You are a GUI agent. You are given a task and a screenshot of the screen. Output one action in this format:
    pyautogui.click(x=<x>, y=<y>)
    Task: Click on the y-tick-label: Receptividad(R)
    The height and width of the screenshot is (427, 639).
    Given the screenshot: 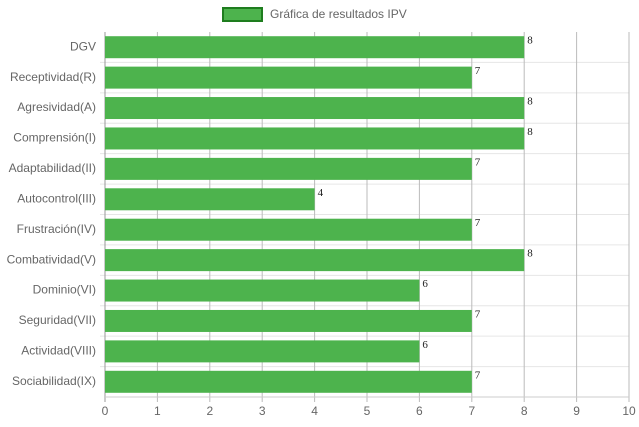 What is the action you would take?
    pyautogui.click(x=53, y=77)
    